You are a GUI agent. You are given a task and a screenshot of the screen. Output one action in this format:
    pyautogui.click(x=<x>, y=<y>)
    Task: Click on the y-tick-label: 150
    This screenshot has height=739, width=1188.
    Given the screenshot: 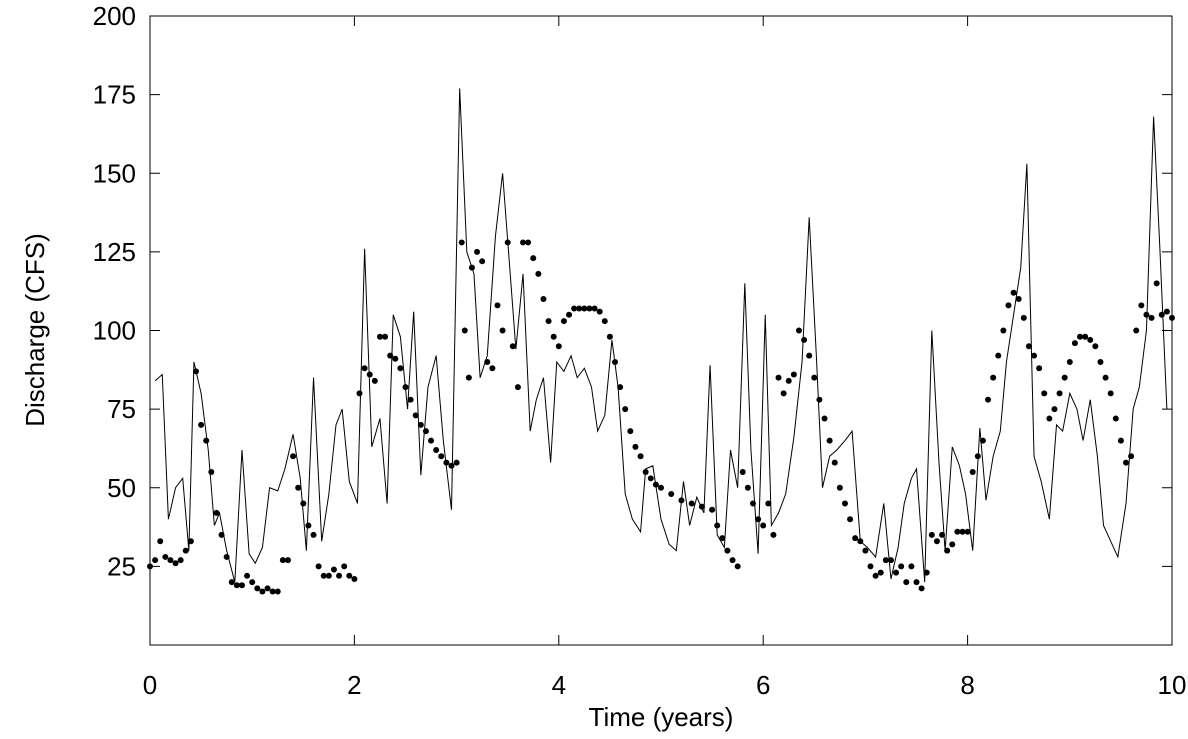 What is the action you would take?
    pyautogui.click(x=114, y=173)
    